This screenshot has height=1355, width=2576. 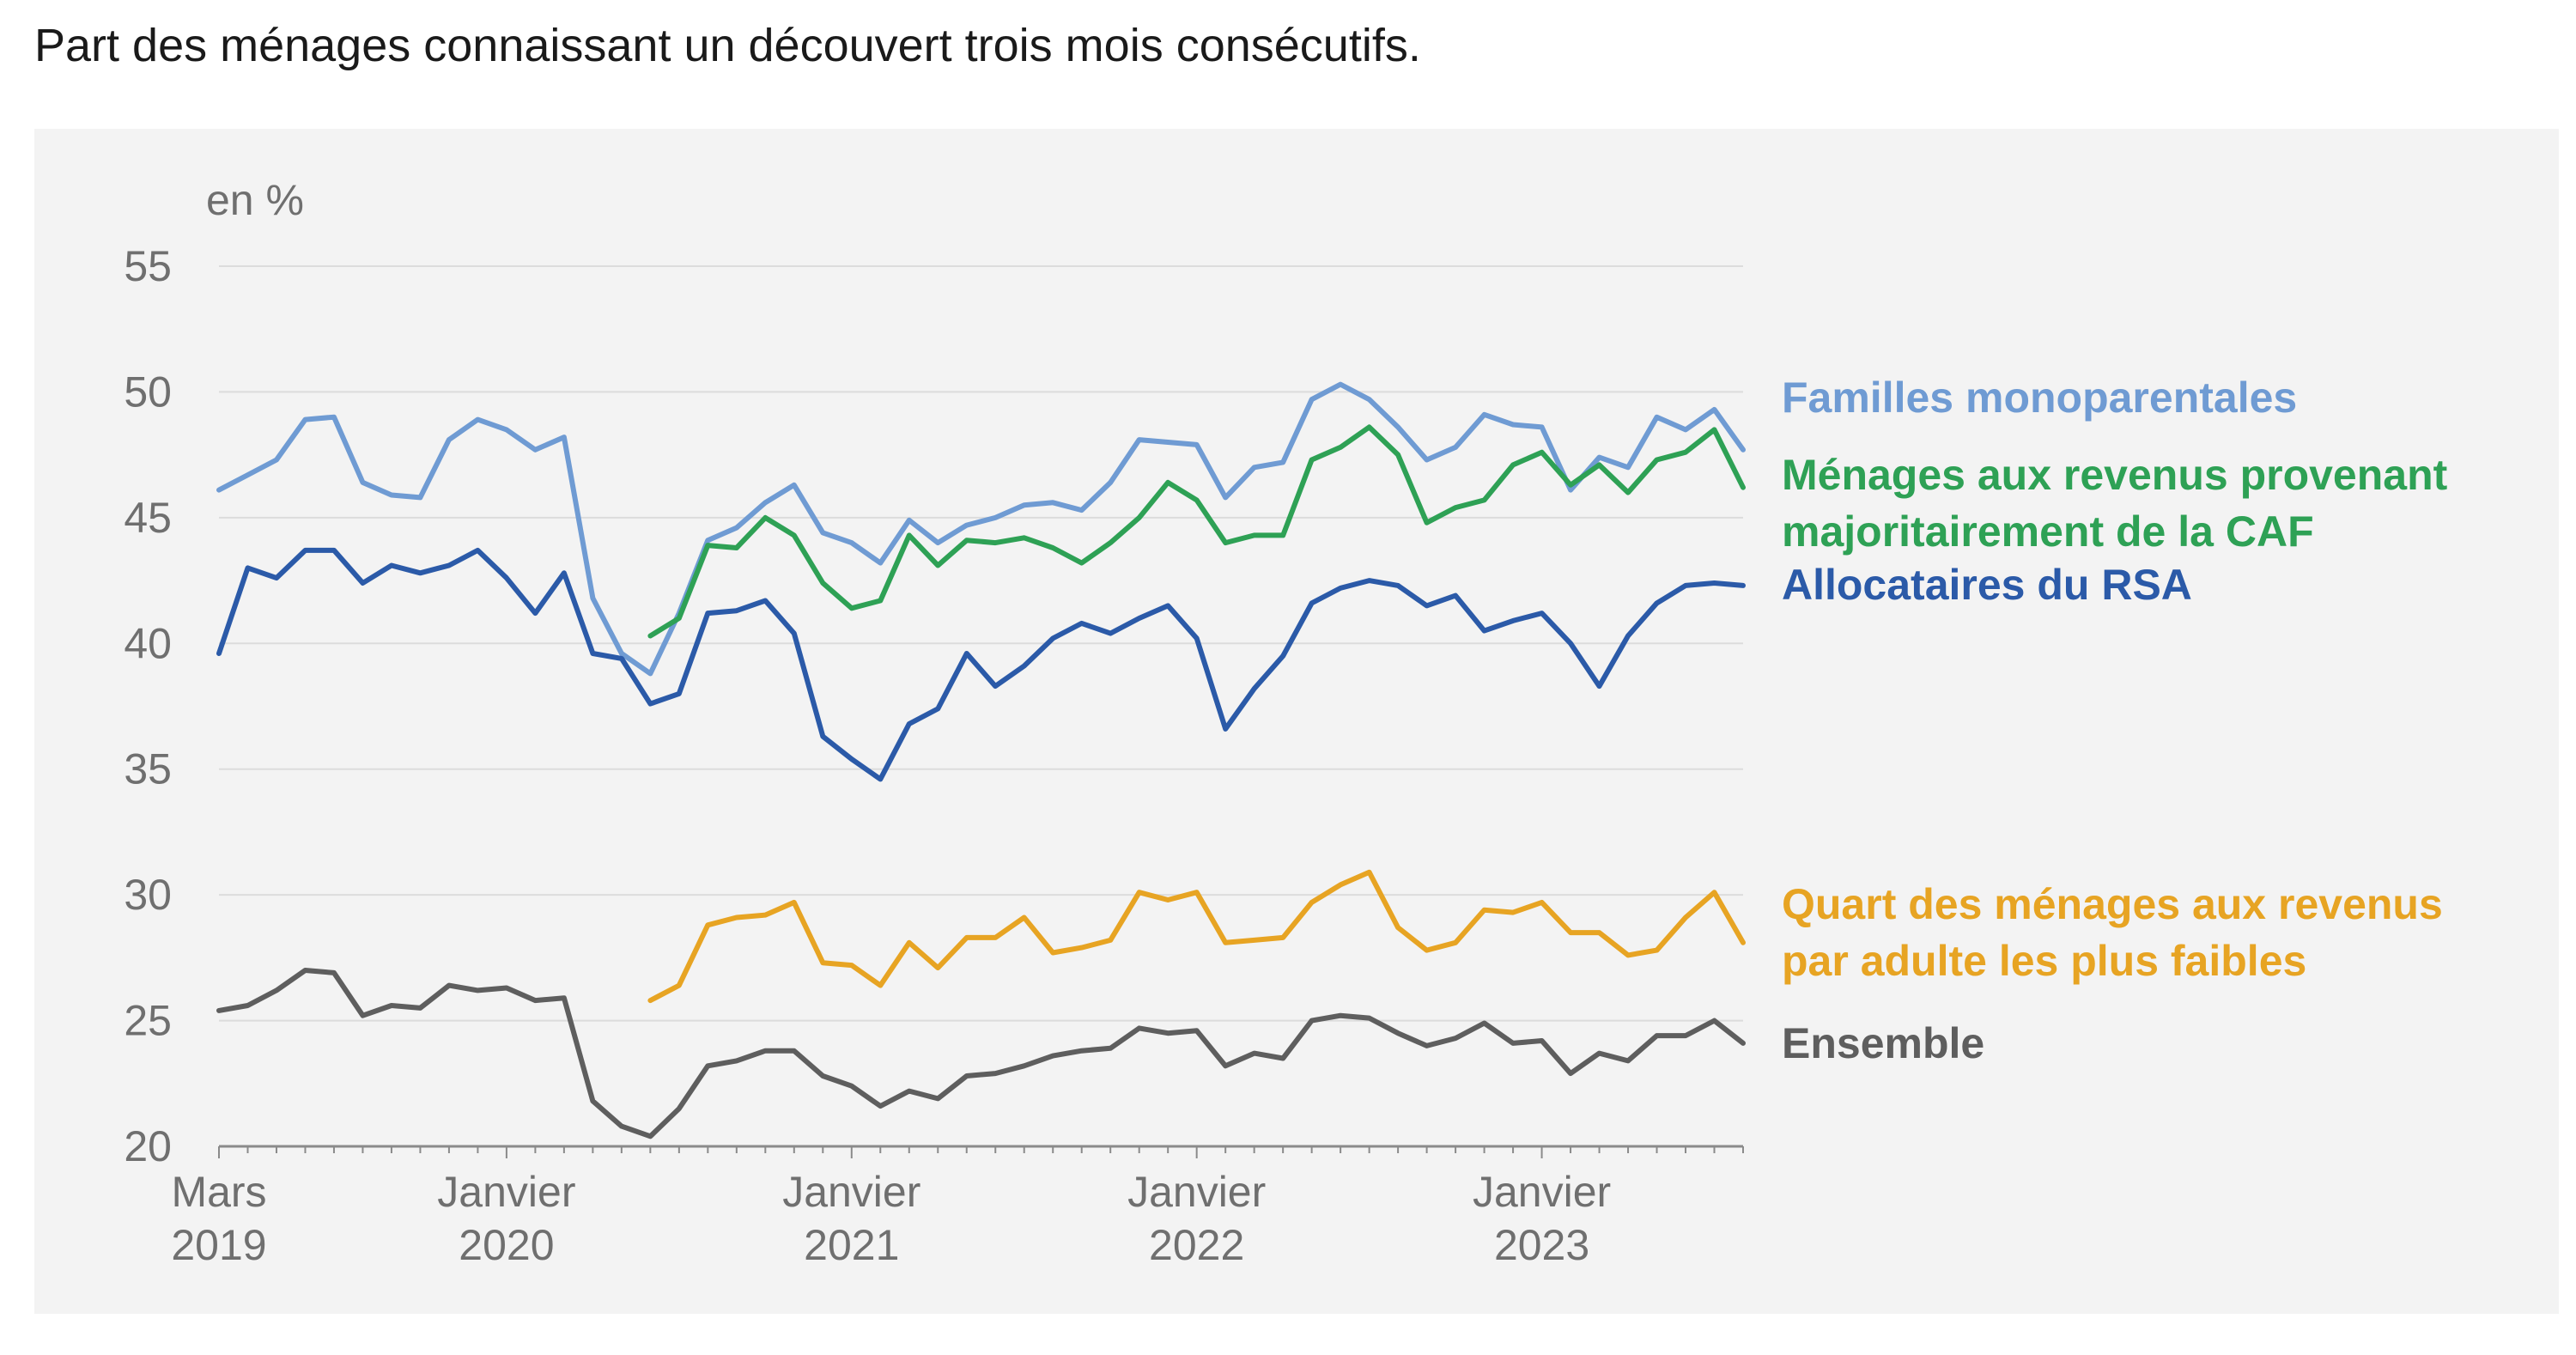 I want to click on y-tick-label: 20, so click(x=148, y=1146).